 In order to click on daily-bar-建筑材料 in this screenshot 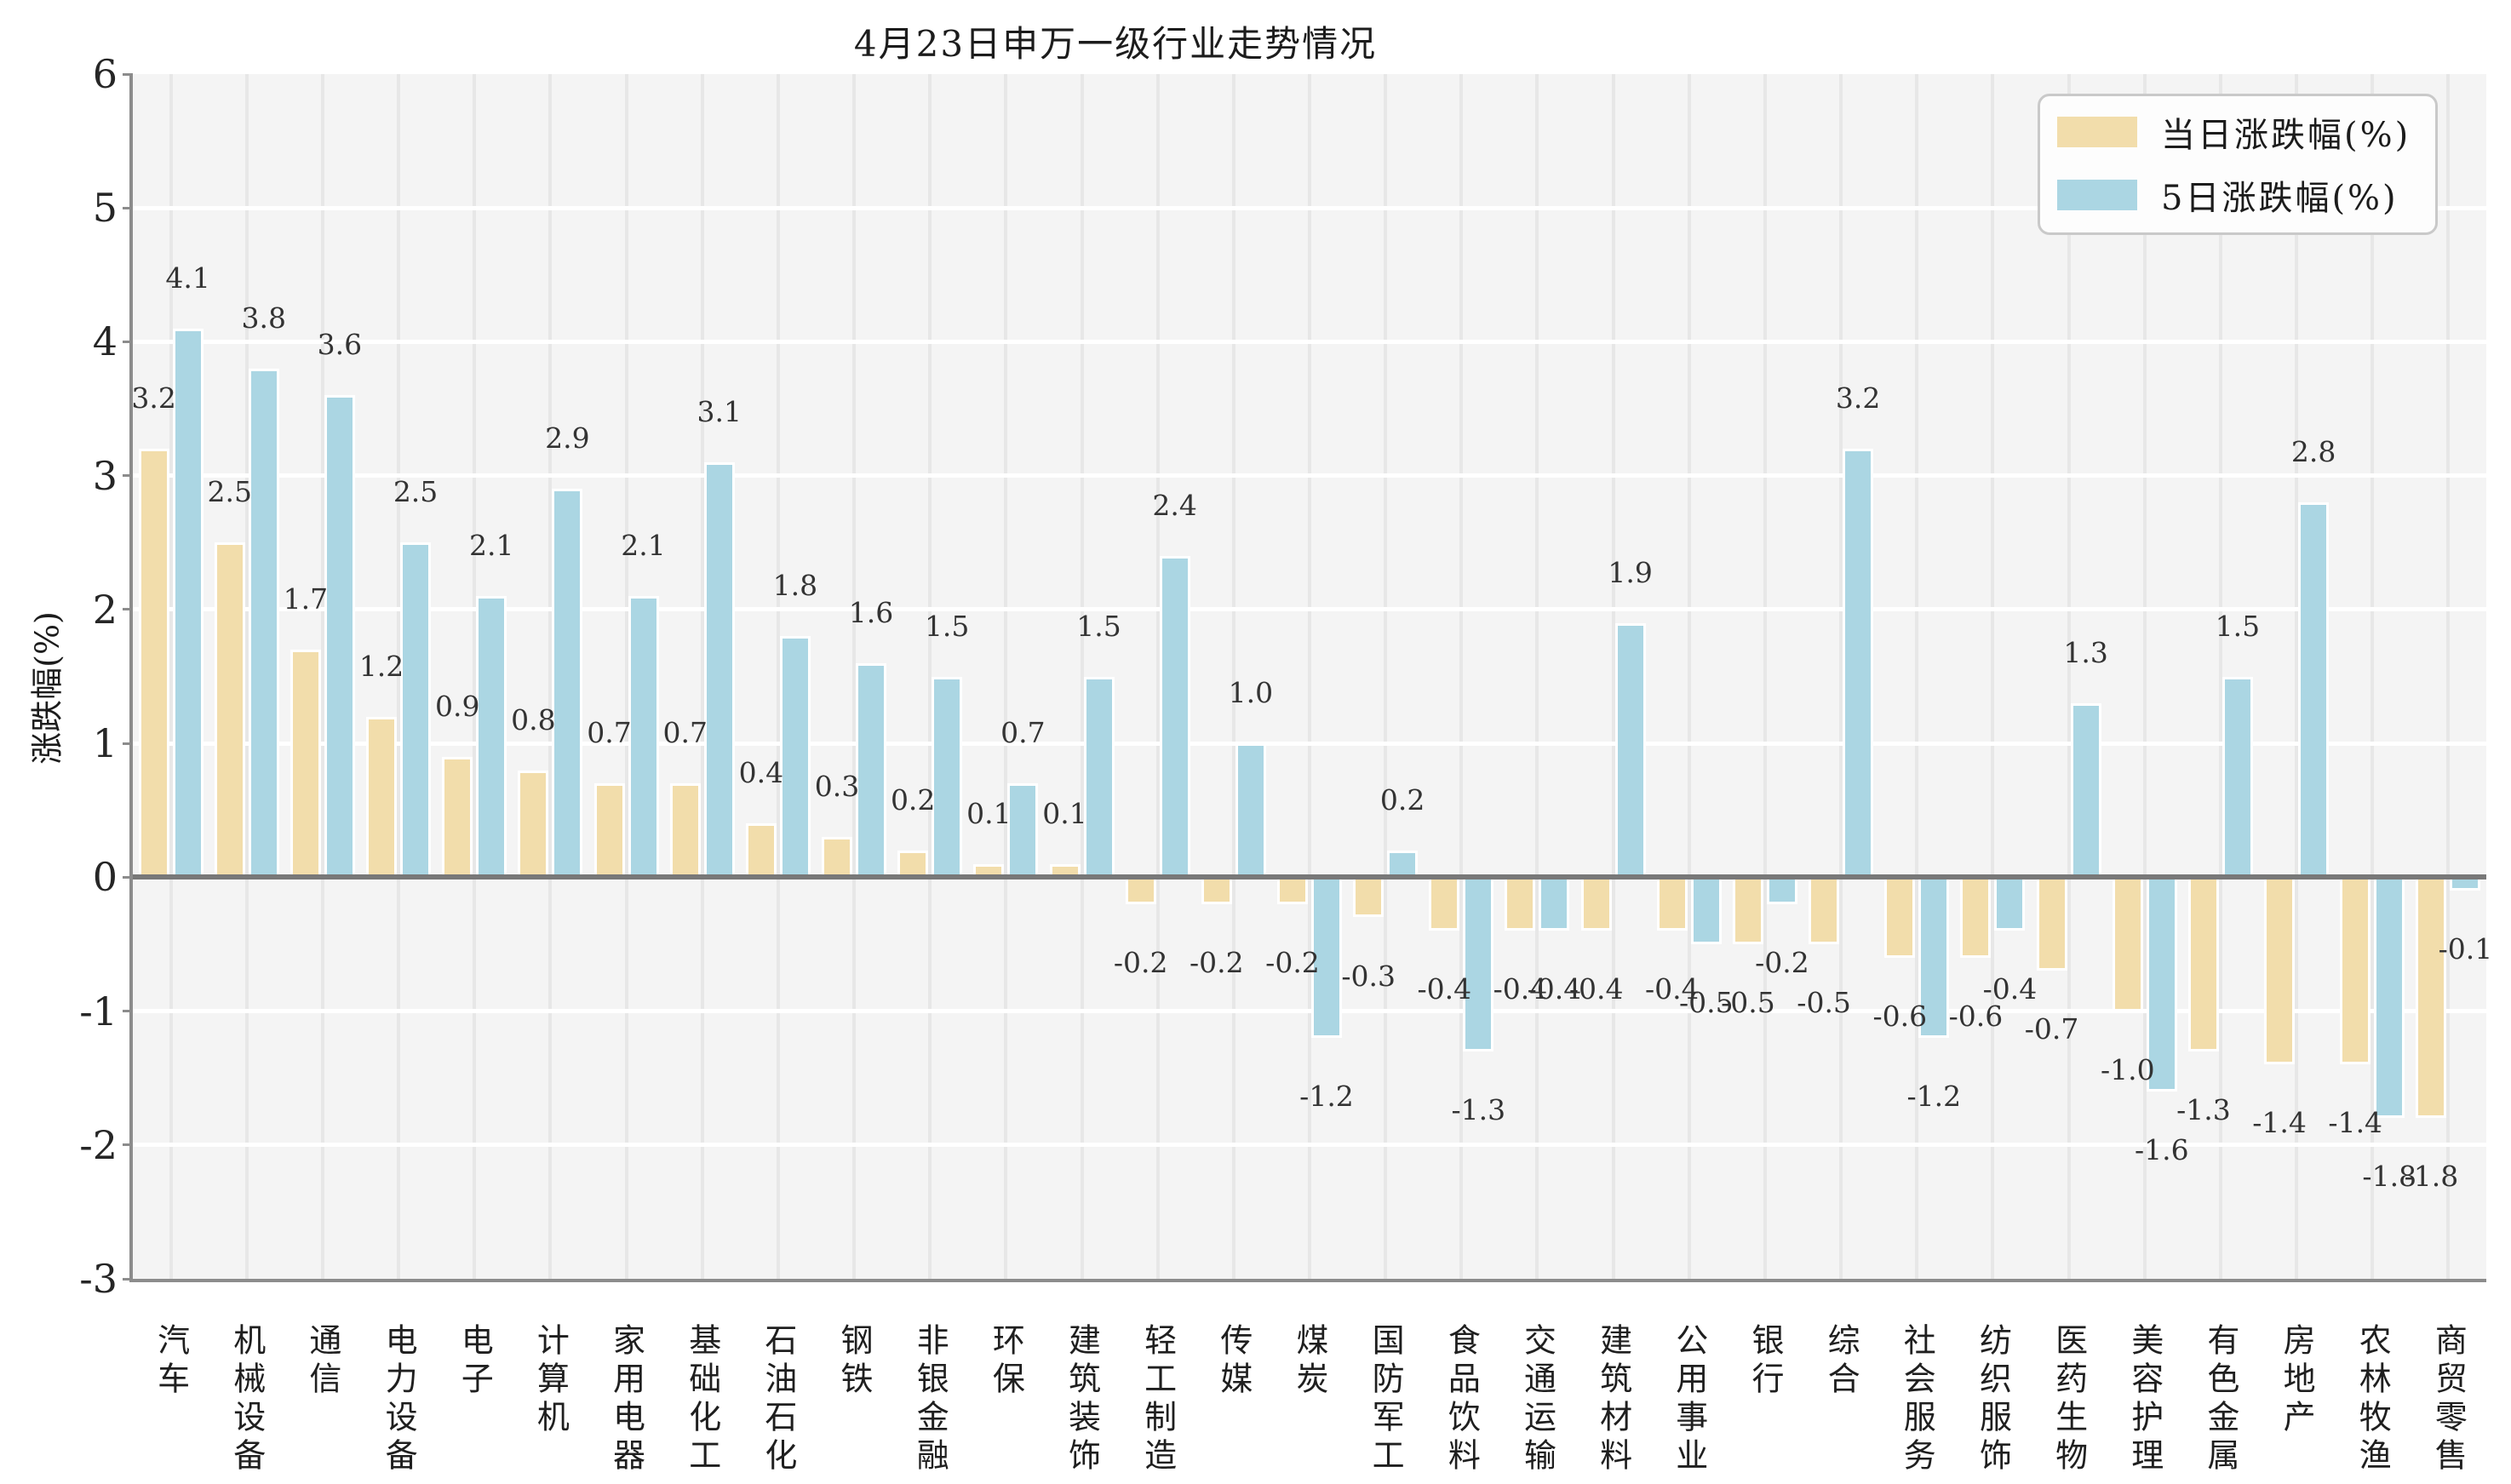, I will do `click(1596, 902)`.